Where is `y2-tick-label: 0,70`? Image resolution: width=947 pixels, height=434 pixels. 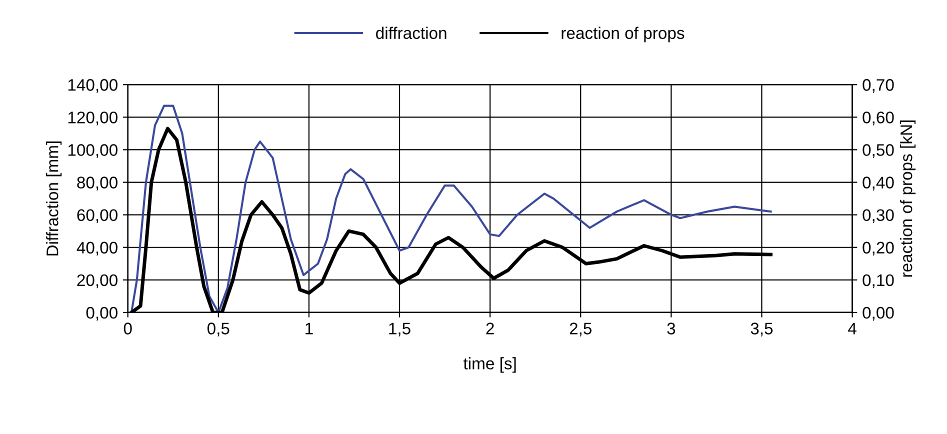 y2-tick-label: 0,70 is located at coordinates (878, 86).